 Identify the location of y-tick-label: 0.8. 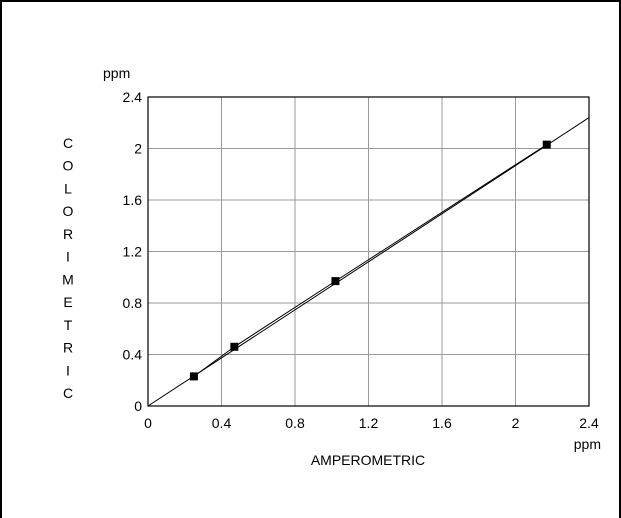
(133, 303).